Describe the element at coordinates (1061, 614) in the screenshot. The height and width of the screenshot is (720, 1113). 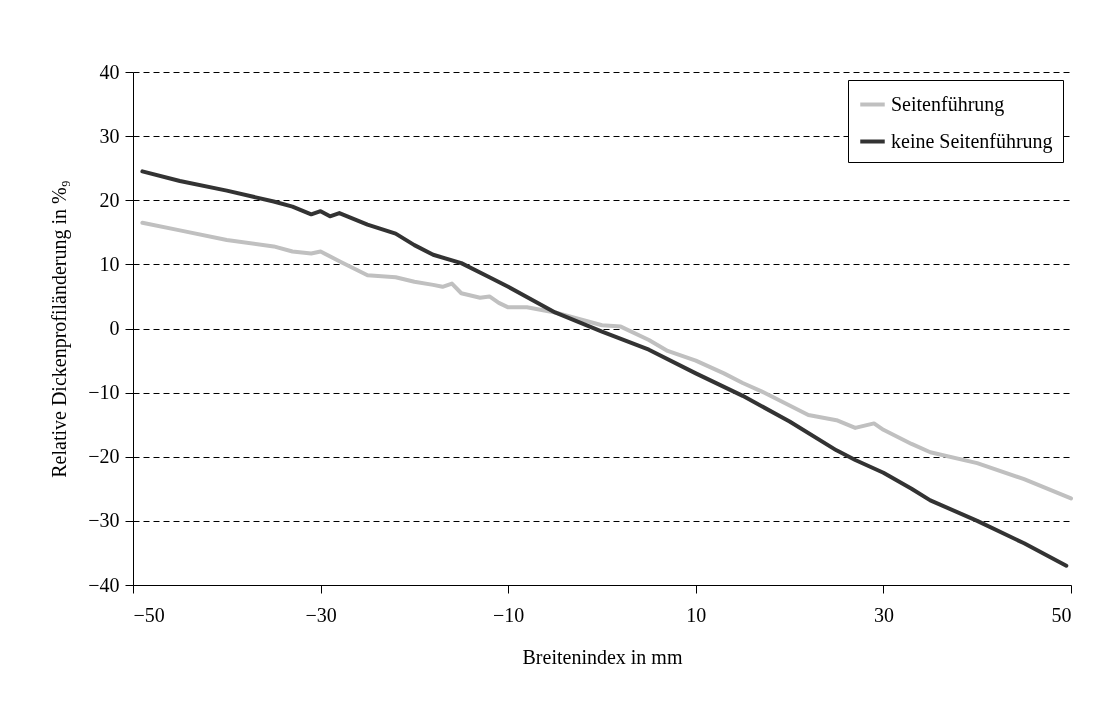
I see `x-tick-label: 50` at that location.